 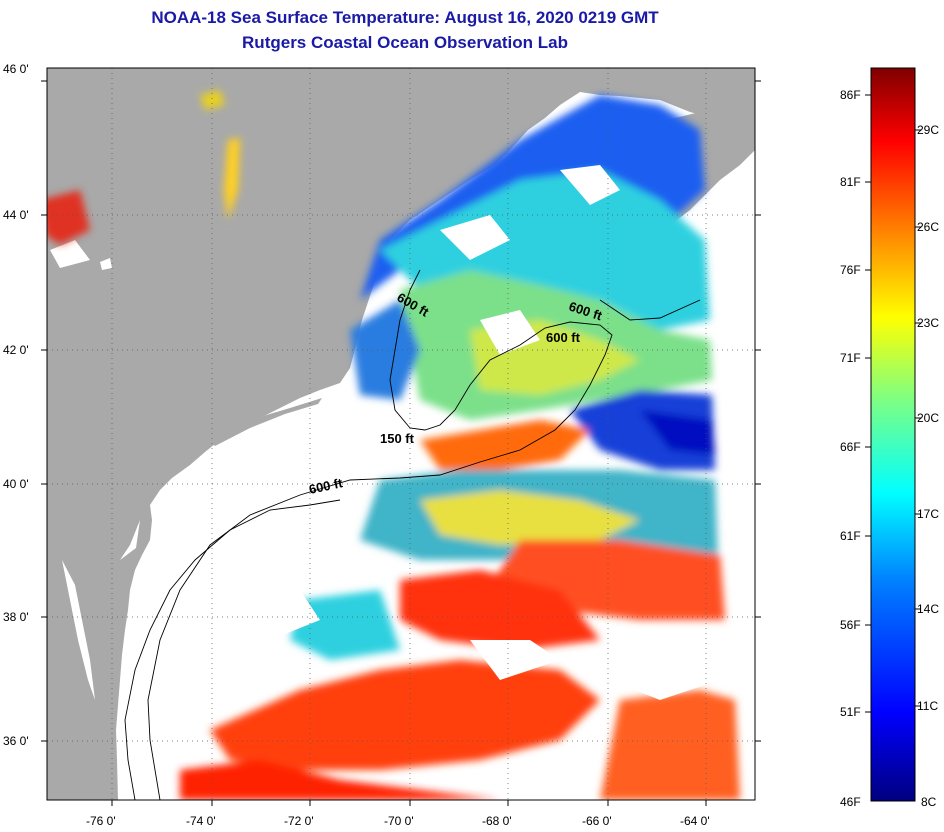 I want to click on colorbar, so click(x=893, y=434).